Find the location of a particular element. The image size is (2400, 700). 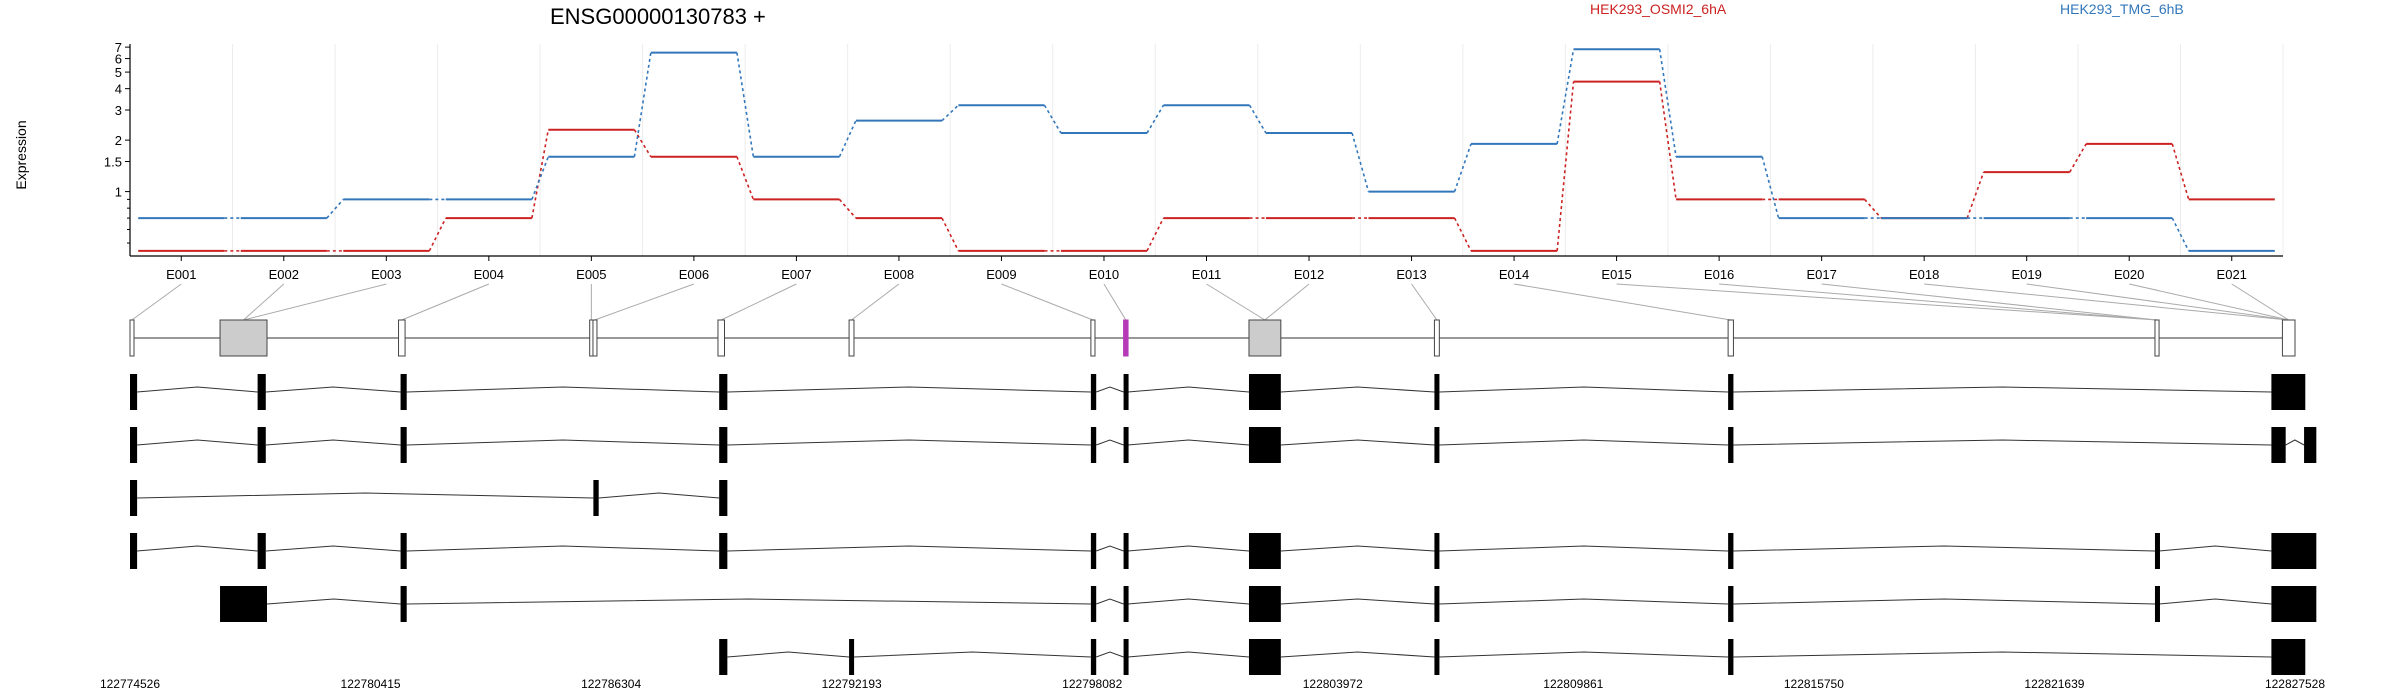

x-tick-label: E001 is located at coordinates (181, 274).